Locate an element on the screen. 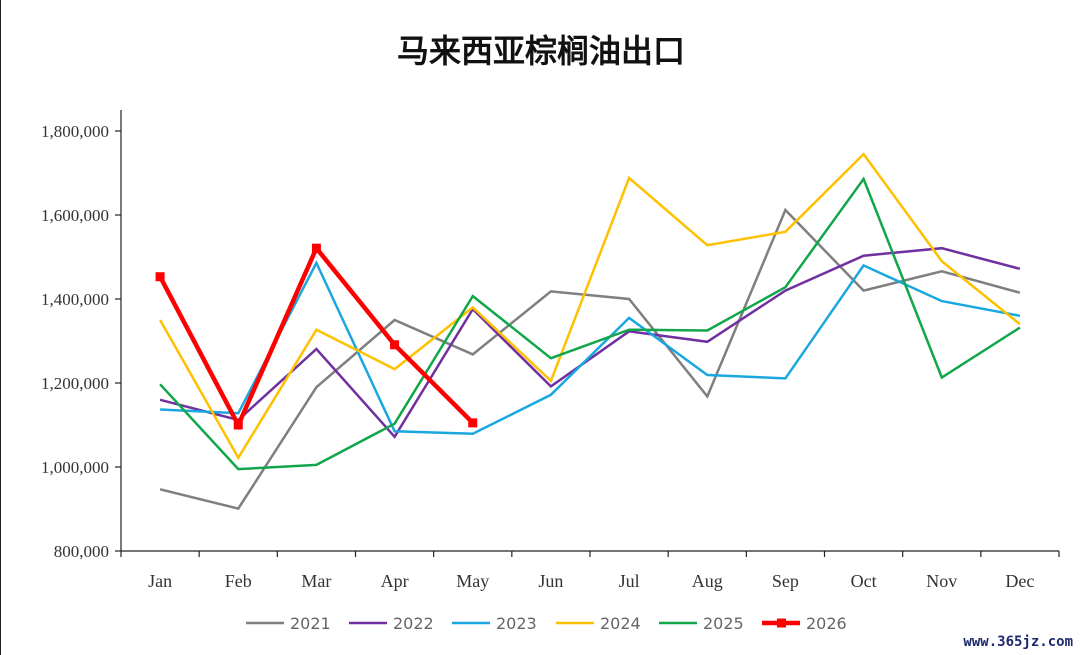 Image resolution: width=1080 pixels, height=655 pixels. legend-item-2026: 2026 is located at coordinates (804, 623).